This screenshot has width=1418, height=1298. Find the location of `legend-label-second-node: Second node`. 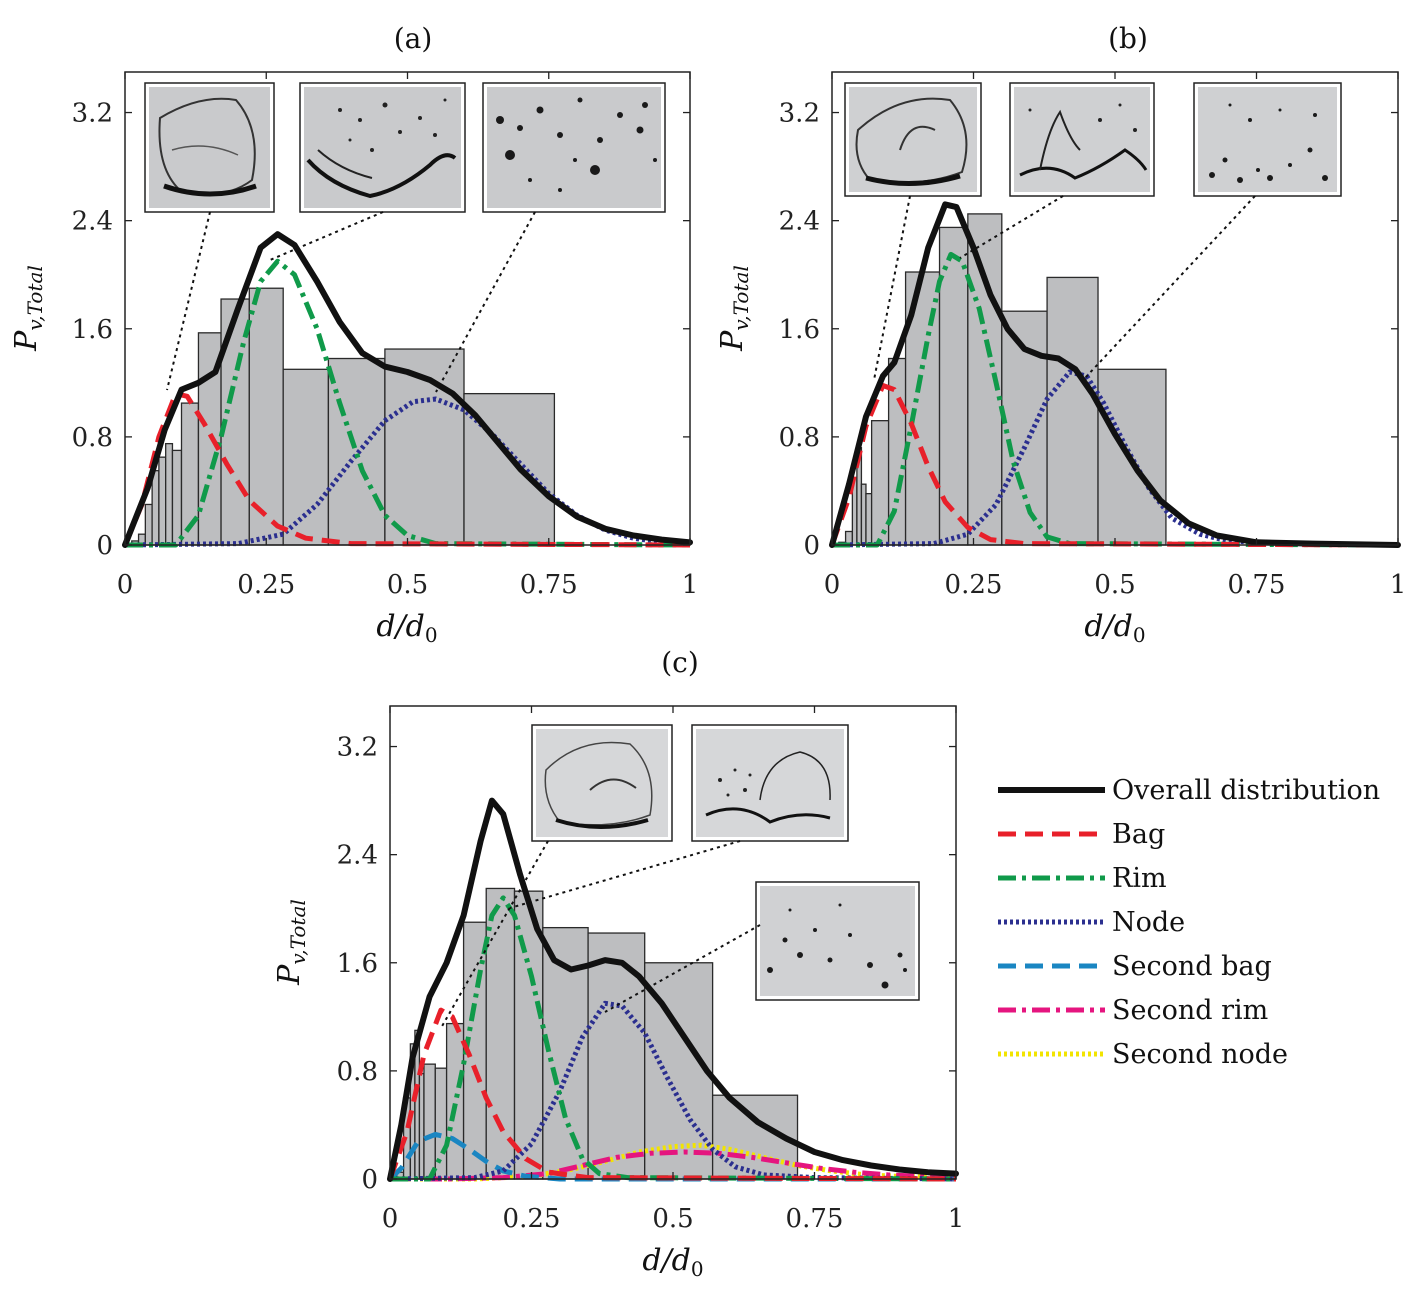

legend-label-second-node: Second node is located at coordinates (1200, 1054).